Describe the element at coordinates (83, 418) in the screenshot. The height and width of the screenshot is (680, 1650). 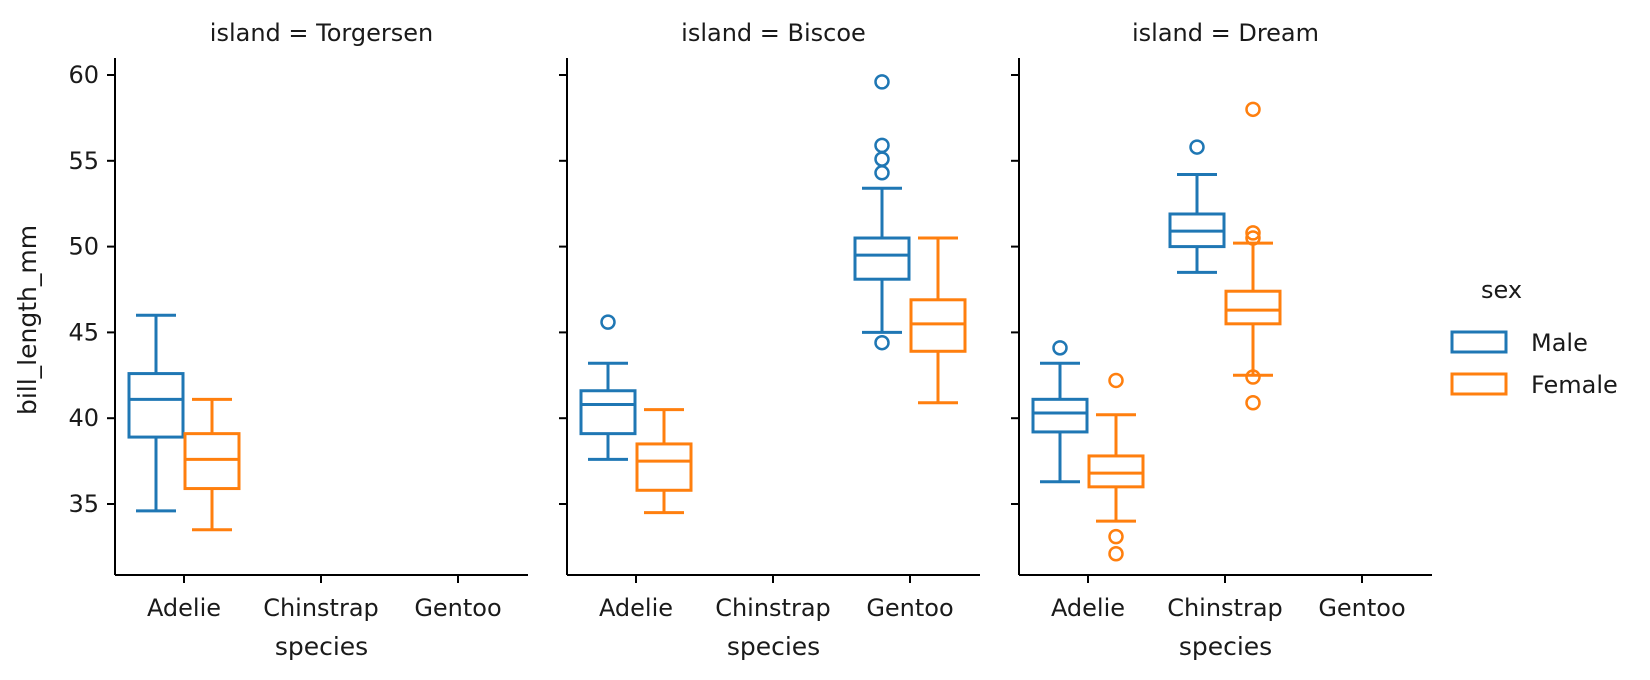
I see `y-tick-label: 40` at that location.